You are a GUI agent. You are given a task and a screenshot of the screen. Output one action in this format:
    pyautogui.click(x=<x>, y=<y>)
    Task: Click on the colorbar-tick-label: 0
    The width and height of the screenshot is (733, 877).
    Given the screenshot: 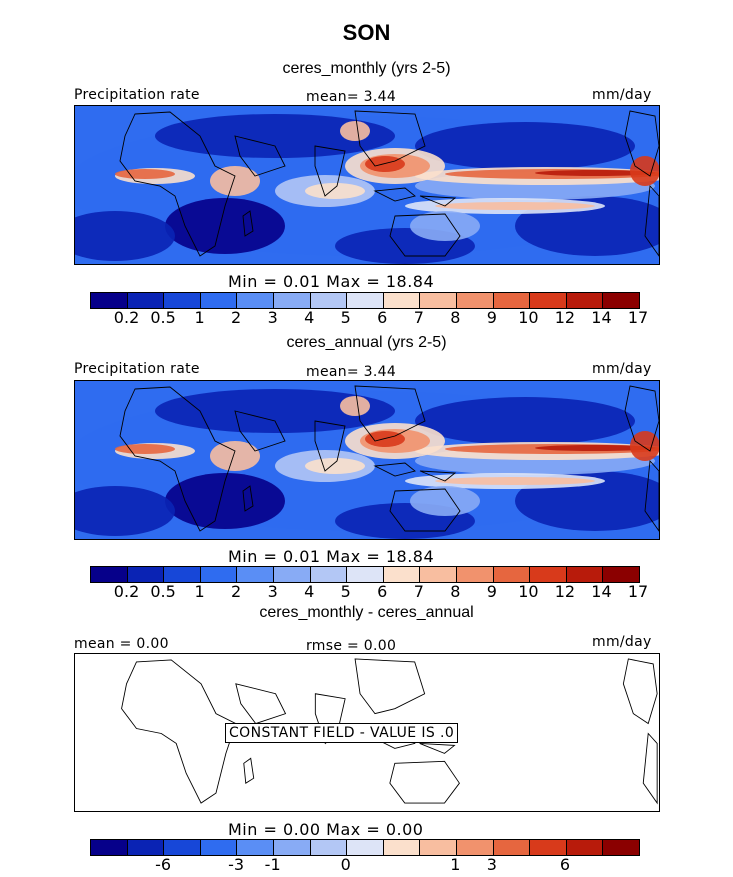 What is the action you would take?
    pyautogui.click(x=345, y=864)
    